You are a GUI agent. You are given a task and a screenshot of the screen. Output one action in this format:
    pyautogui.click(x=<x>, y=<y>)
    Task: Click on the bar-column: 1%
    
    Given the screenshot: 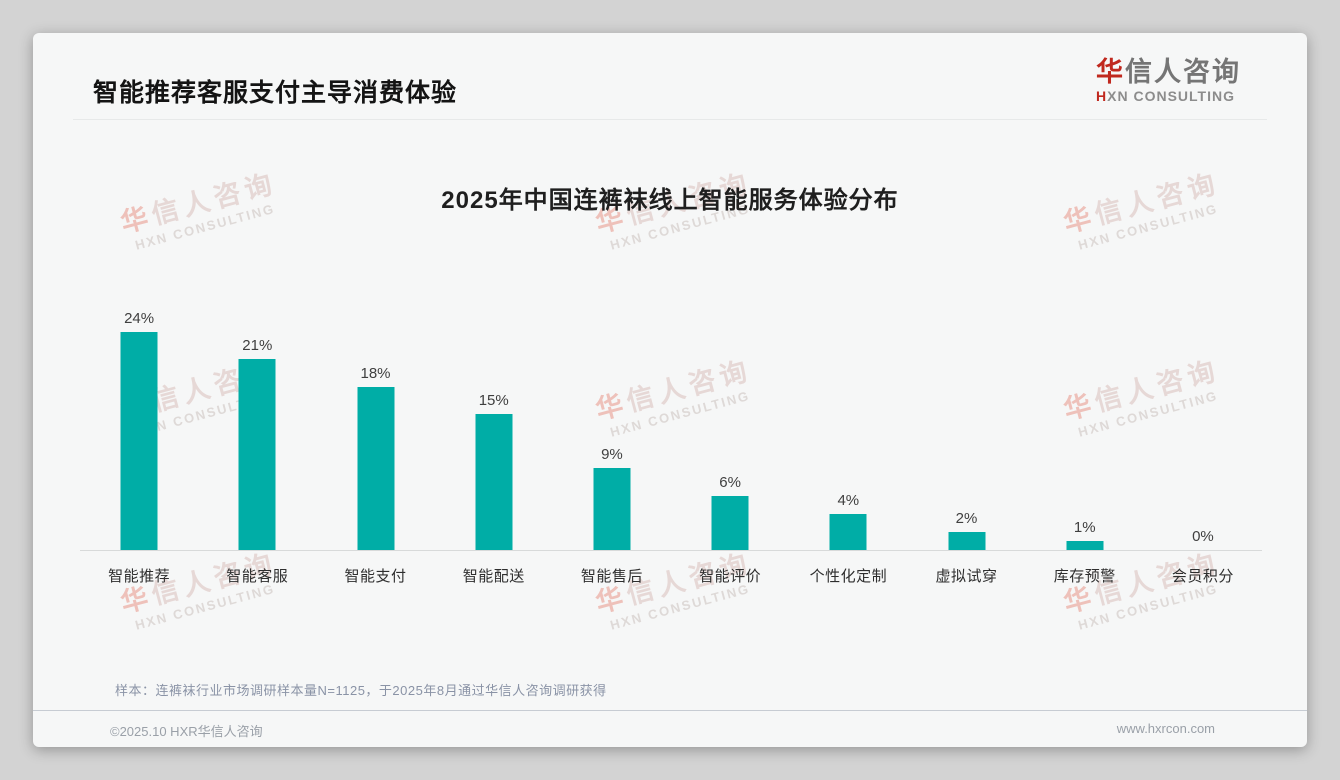 What is the action you would take?
    pyautogui.click(x=1085, y=425)
    